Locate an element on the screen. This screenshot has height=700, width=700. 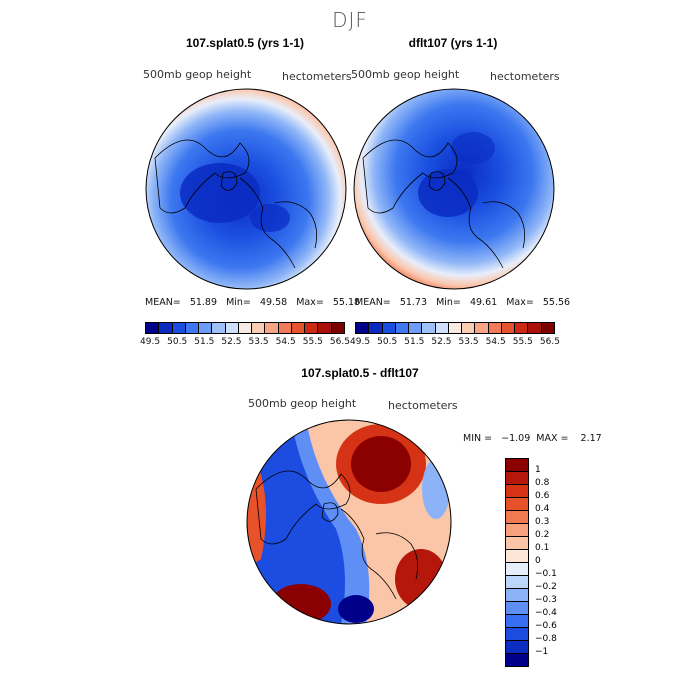
colorbar-tick-label: 0.4 is located at coordinates (542, 509).